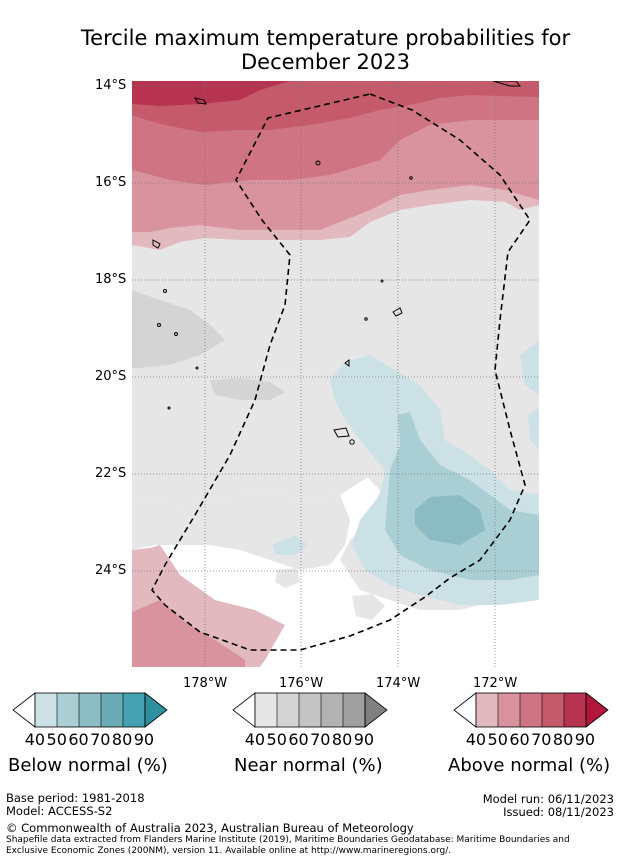 The height and width of the screenshot is (862, 621). I want to click on below-normal-40-patch, so click(290, 545).